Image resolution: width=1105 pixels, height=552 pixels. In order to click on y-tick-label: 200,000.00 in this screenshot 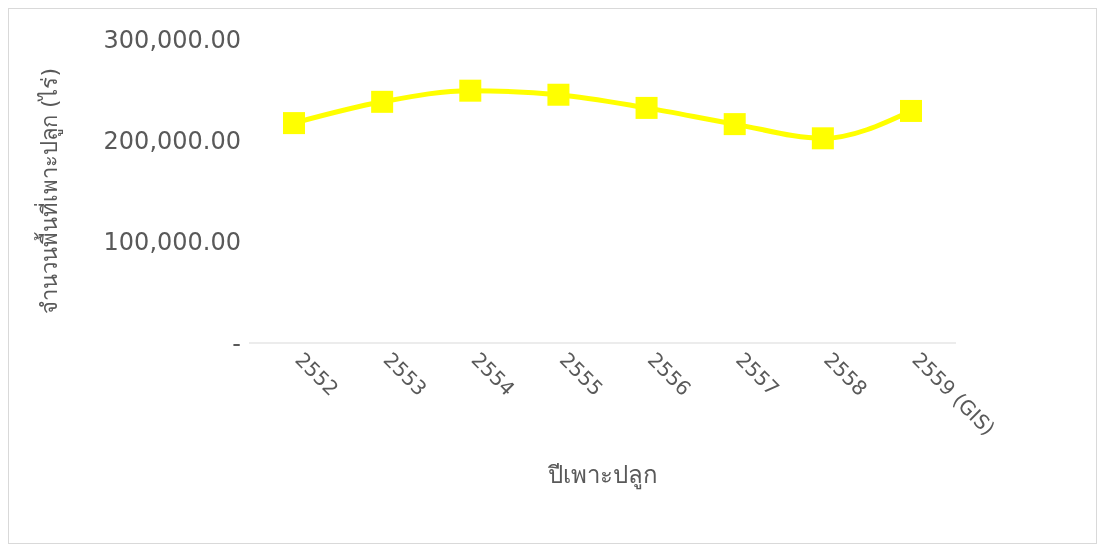, I will do `click(172, 140)`.